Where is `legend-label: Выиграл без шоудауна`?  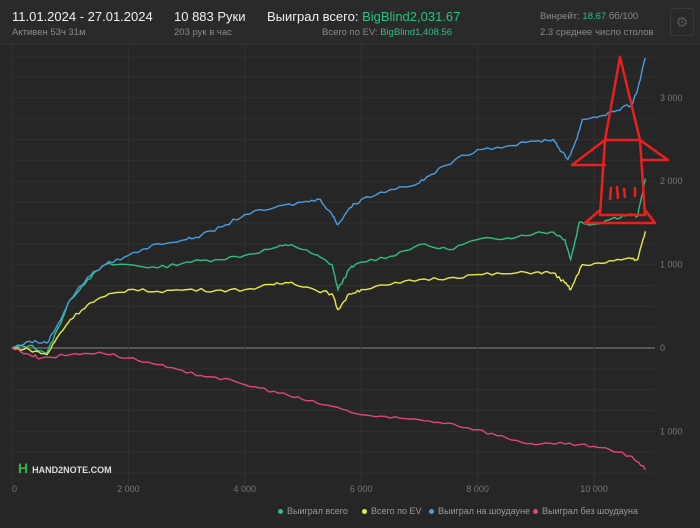 legend-label: Выиграл без шоудауна is located at coordinates (590, 511).